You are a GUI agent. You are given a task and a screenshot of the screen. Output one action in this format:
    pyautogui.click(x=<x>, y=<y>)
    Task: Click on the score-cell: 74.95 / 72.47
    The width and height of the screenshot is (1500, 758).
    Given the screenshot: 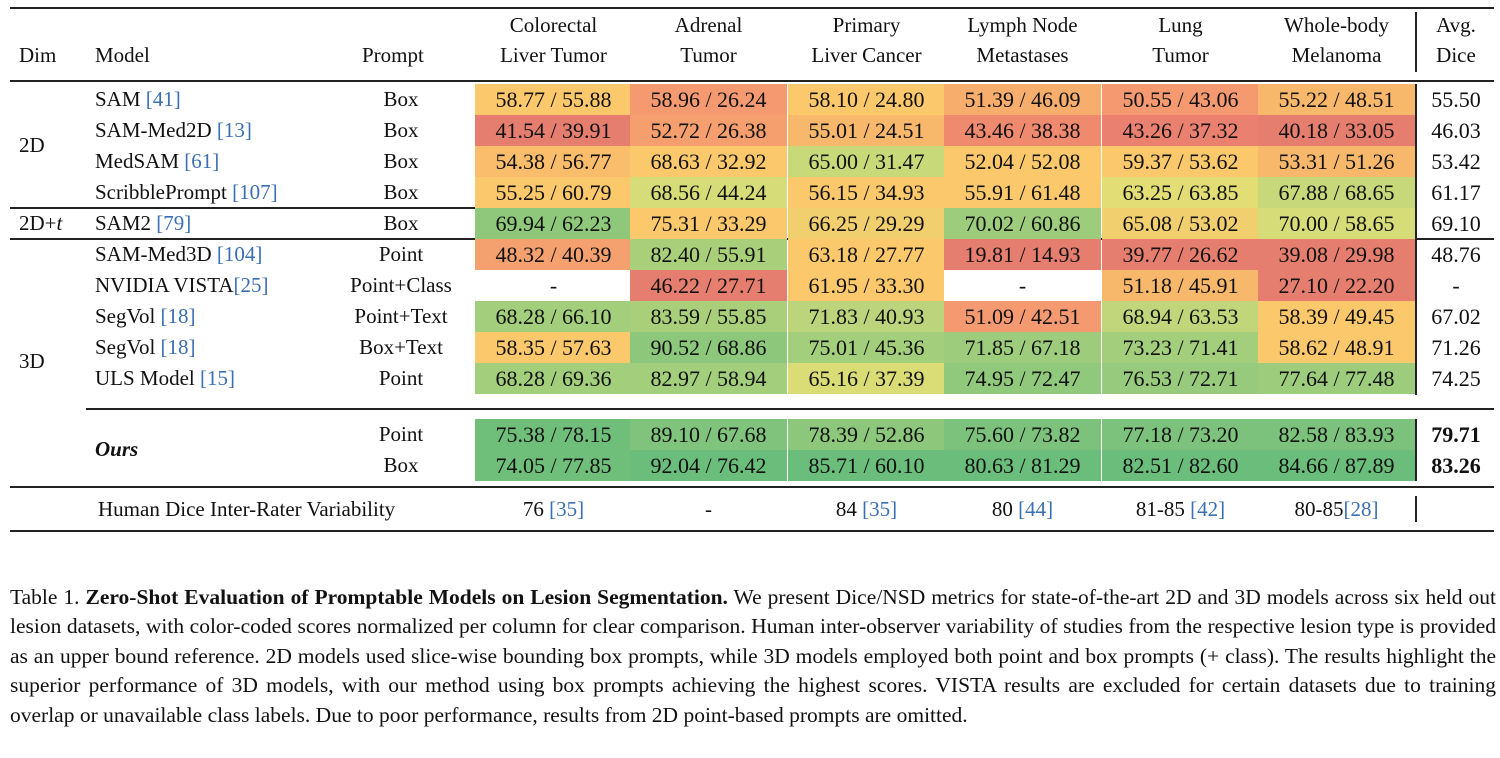 What is the action you would take?
    pyautogui.click(x=1022, y=378)
    